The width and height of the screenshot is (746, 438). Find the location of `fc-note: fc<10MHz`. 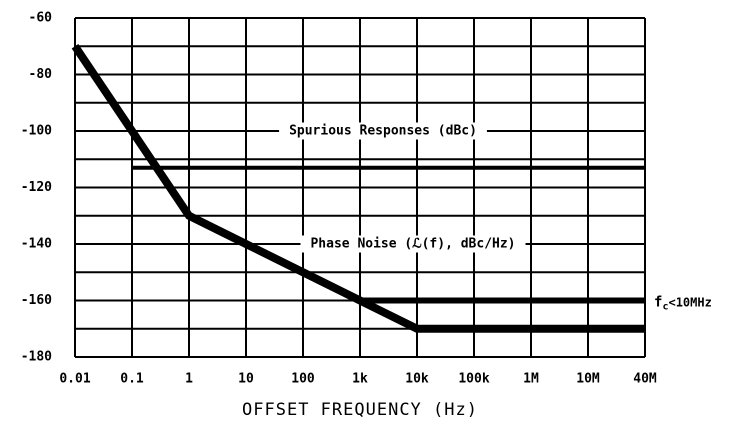

fc-note: fc<10MHz is located at coordinates (683, 304).